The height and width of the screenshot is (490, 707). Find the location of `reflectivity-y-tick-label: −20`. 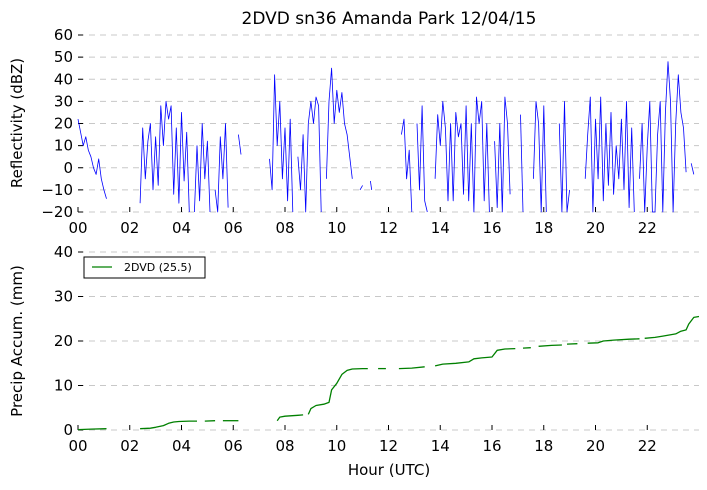

reflectivity-y-tick-label: −20 is located at coordinates (57, 212).